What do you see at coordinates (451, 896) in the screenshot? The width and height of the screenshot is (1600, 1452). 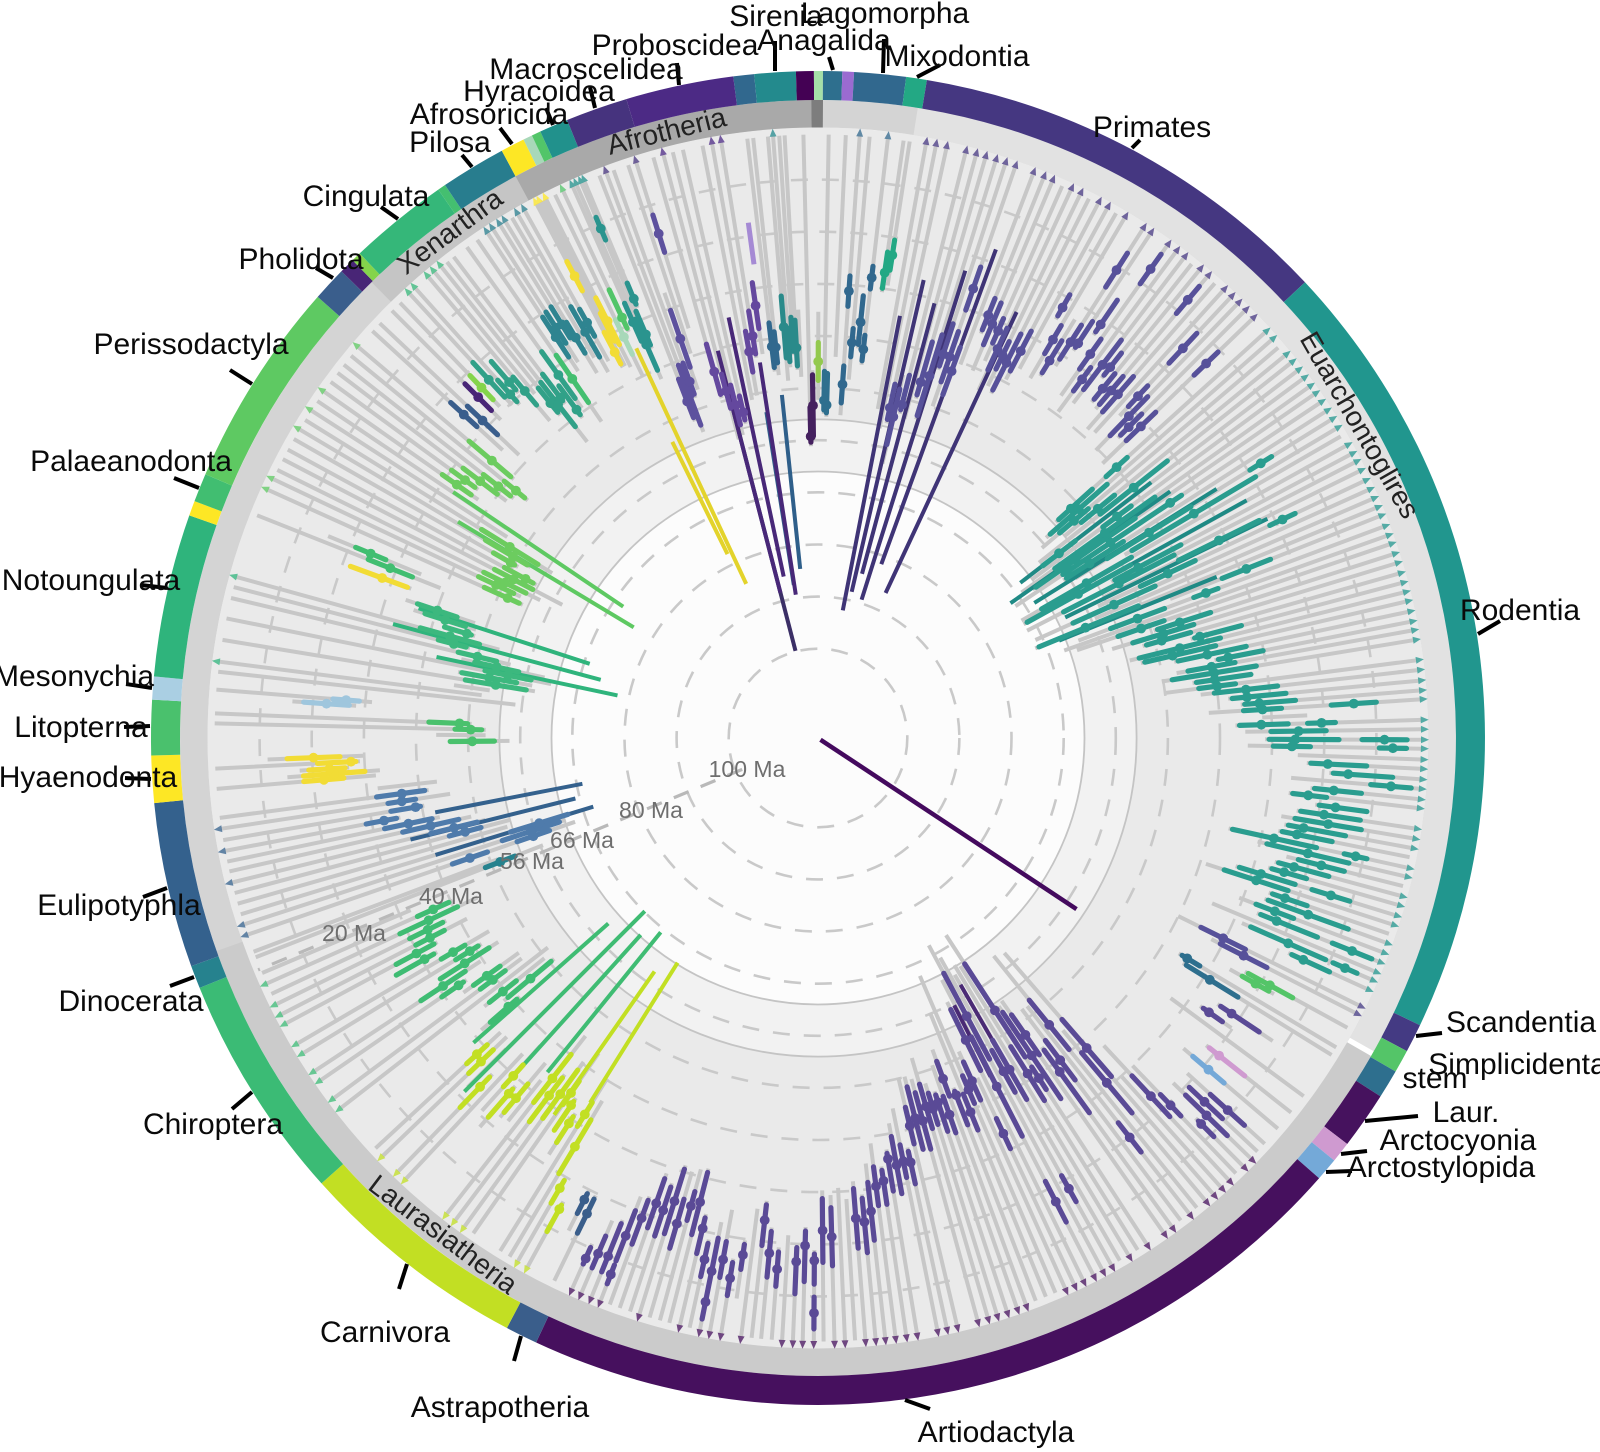 I see `svg-text: 40 Ma` at bounding box center [451, 896].